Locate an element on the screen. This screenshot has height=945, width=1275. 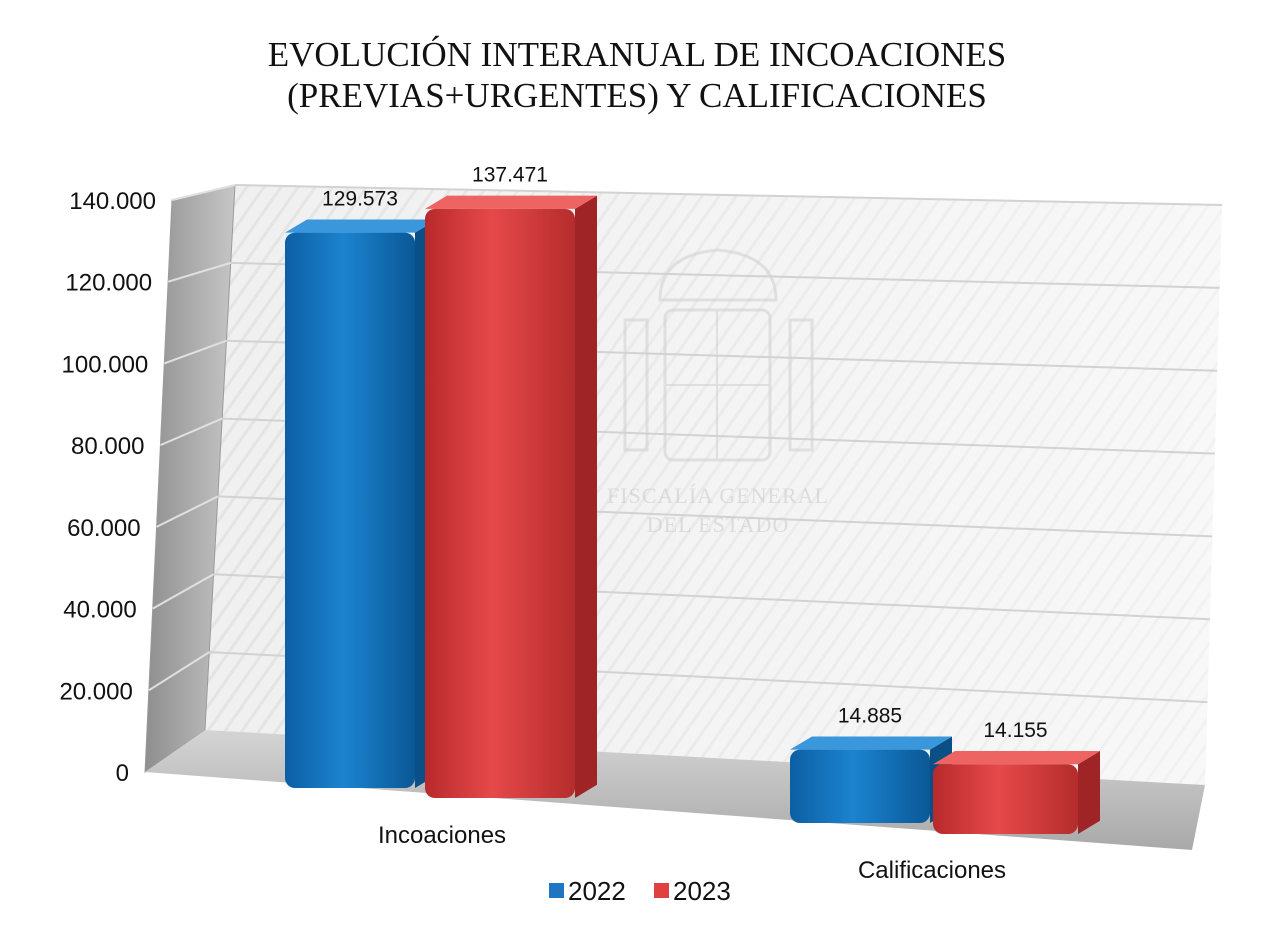
data-label-2023-incoaciones: 137.471 is located at coordinates (510, 175).